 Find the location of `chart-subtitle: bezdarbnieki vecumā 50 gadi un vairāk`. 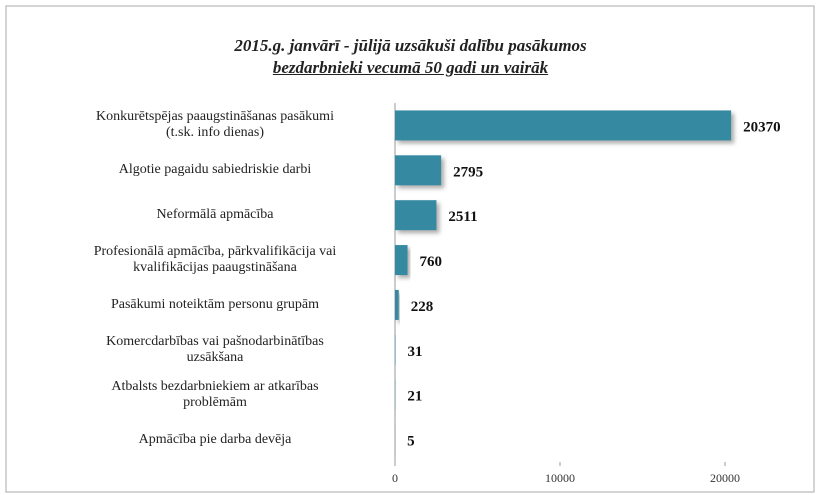

chart-subtitle: bezdarbnieki vecumā 50 gadi un vairāk is located at coordinates (410, 67).